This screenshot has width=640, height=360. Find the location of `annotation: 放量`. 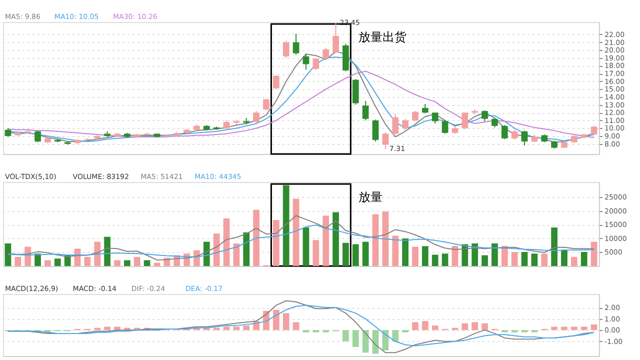

annotation: 放量 is located at coordinates (370, 197).